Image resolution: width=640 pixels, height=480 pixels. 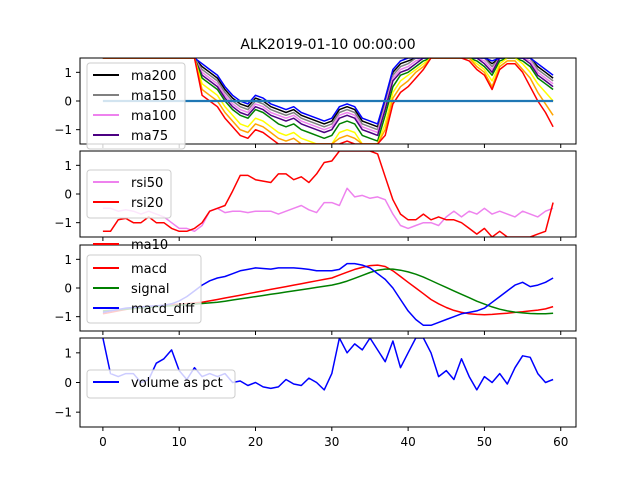 I want to click on legend: ma200 ma150 ma100 ma75, so click(x=136, y=106).